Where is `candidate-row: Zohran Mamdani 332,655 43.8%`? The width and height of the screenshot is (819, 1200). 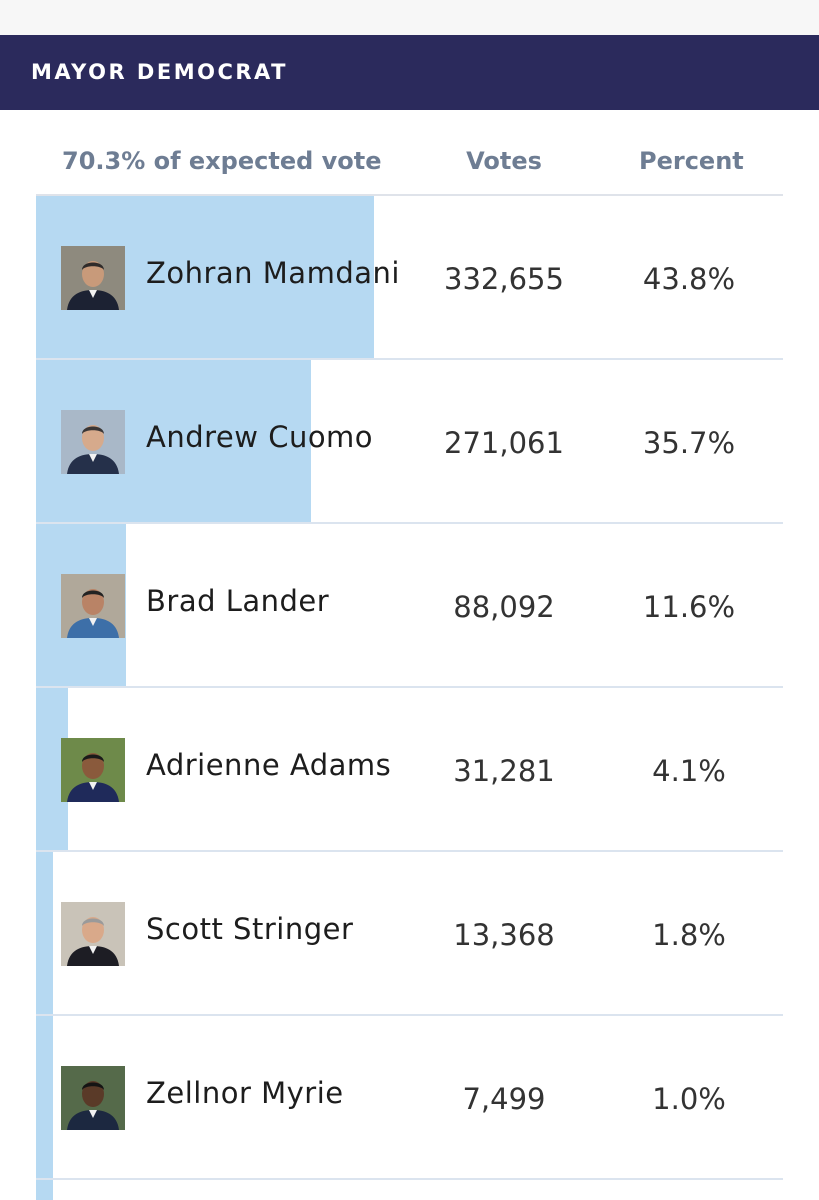 candidate-row: Zohran Mamdani 332,655 43.8% is located at coordinates (409, 278).